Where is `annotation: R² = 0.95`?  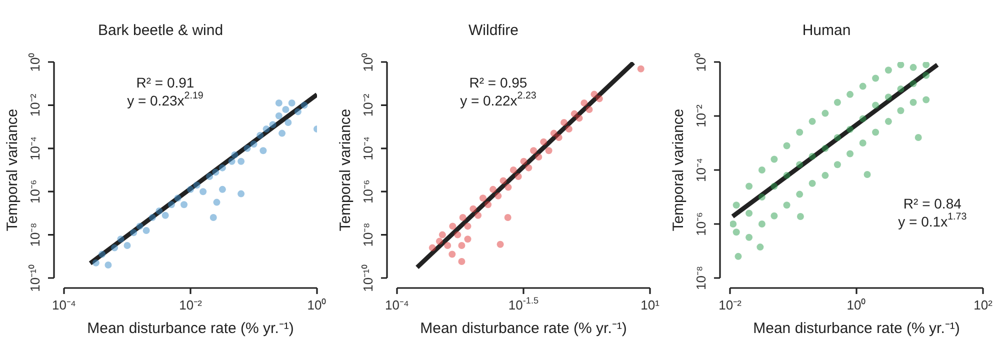
annotation: R² = 0.95 is located at coordinates (498, 82).